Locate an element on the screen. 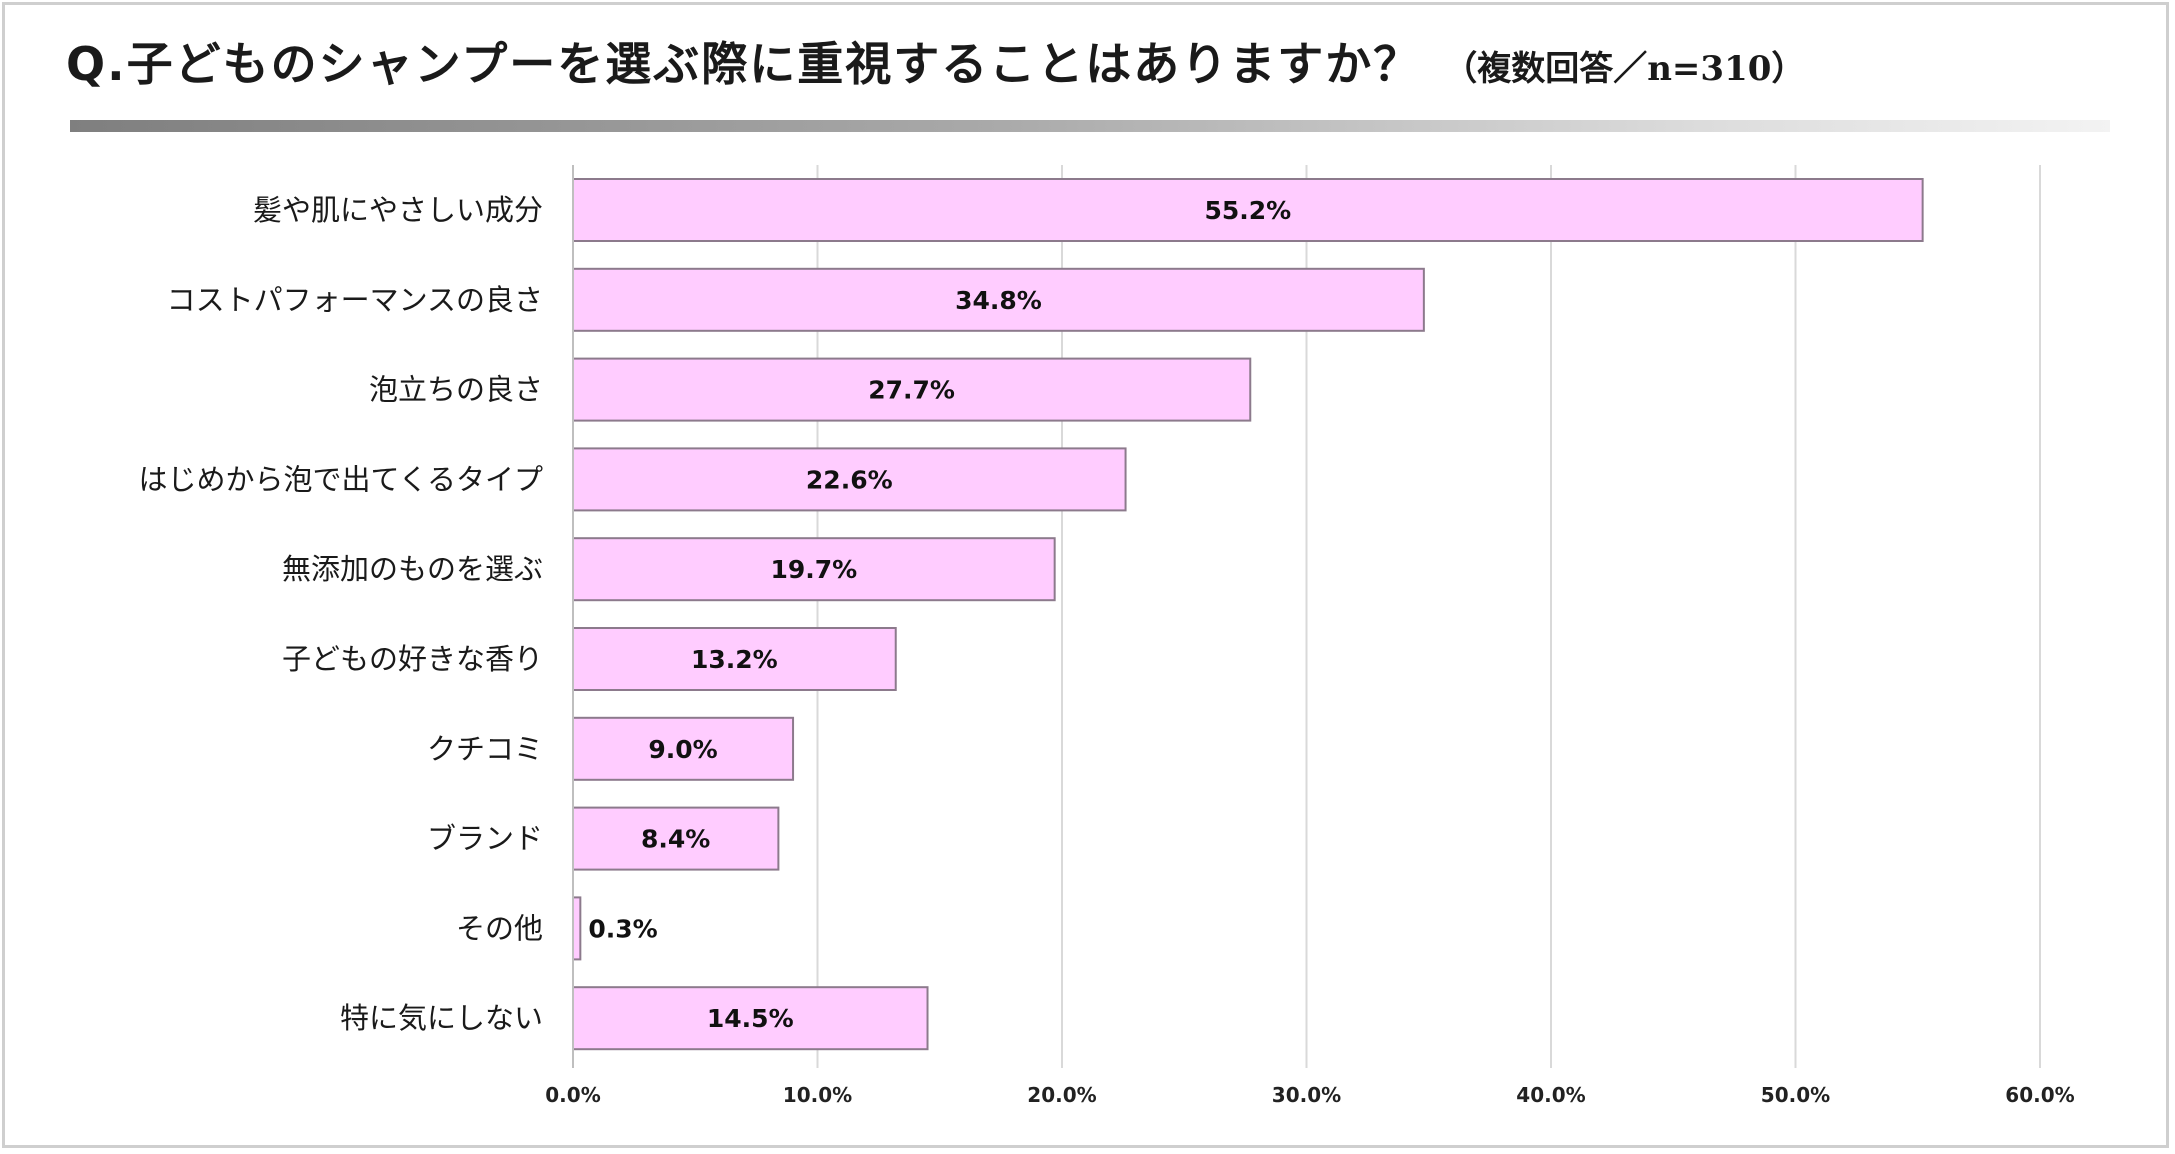 The height and width of the screenshot is (1154, 2175). category-label: 子どもの好きな香り is located at coordinates (412, 659).